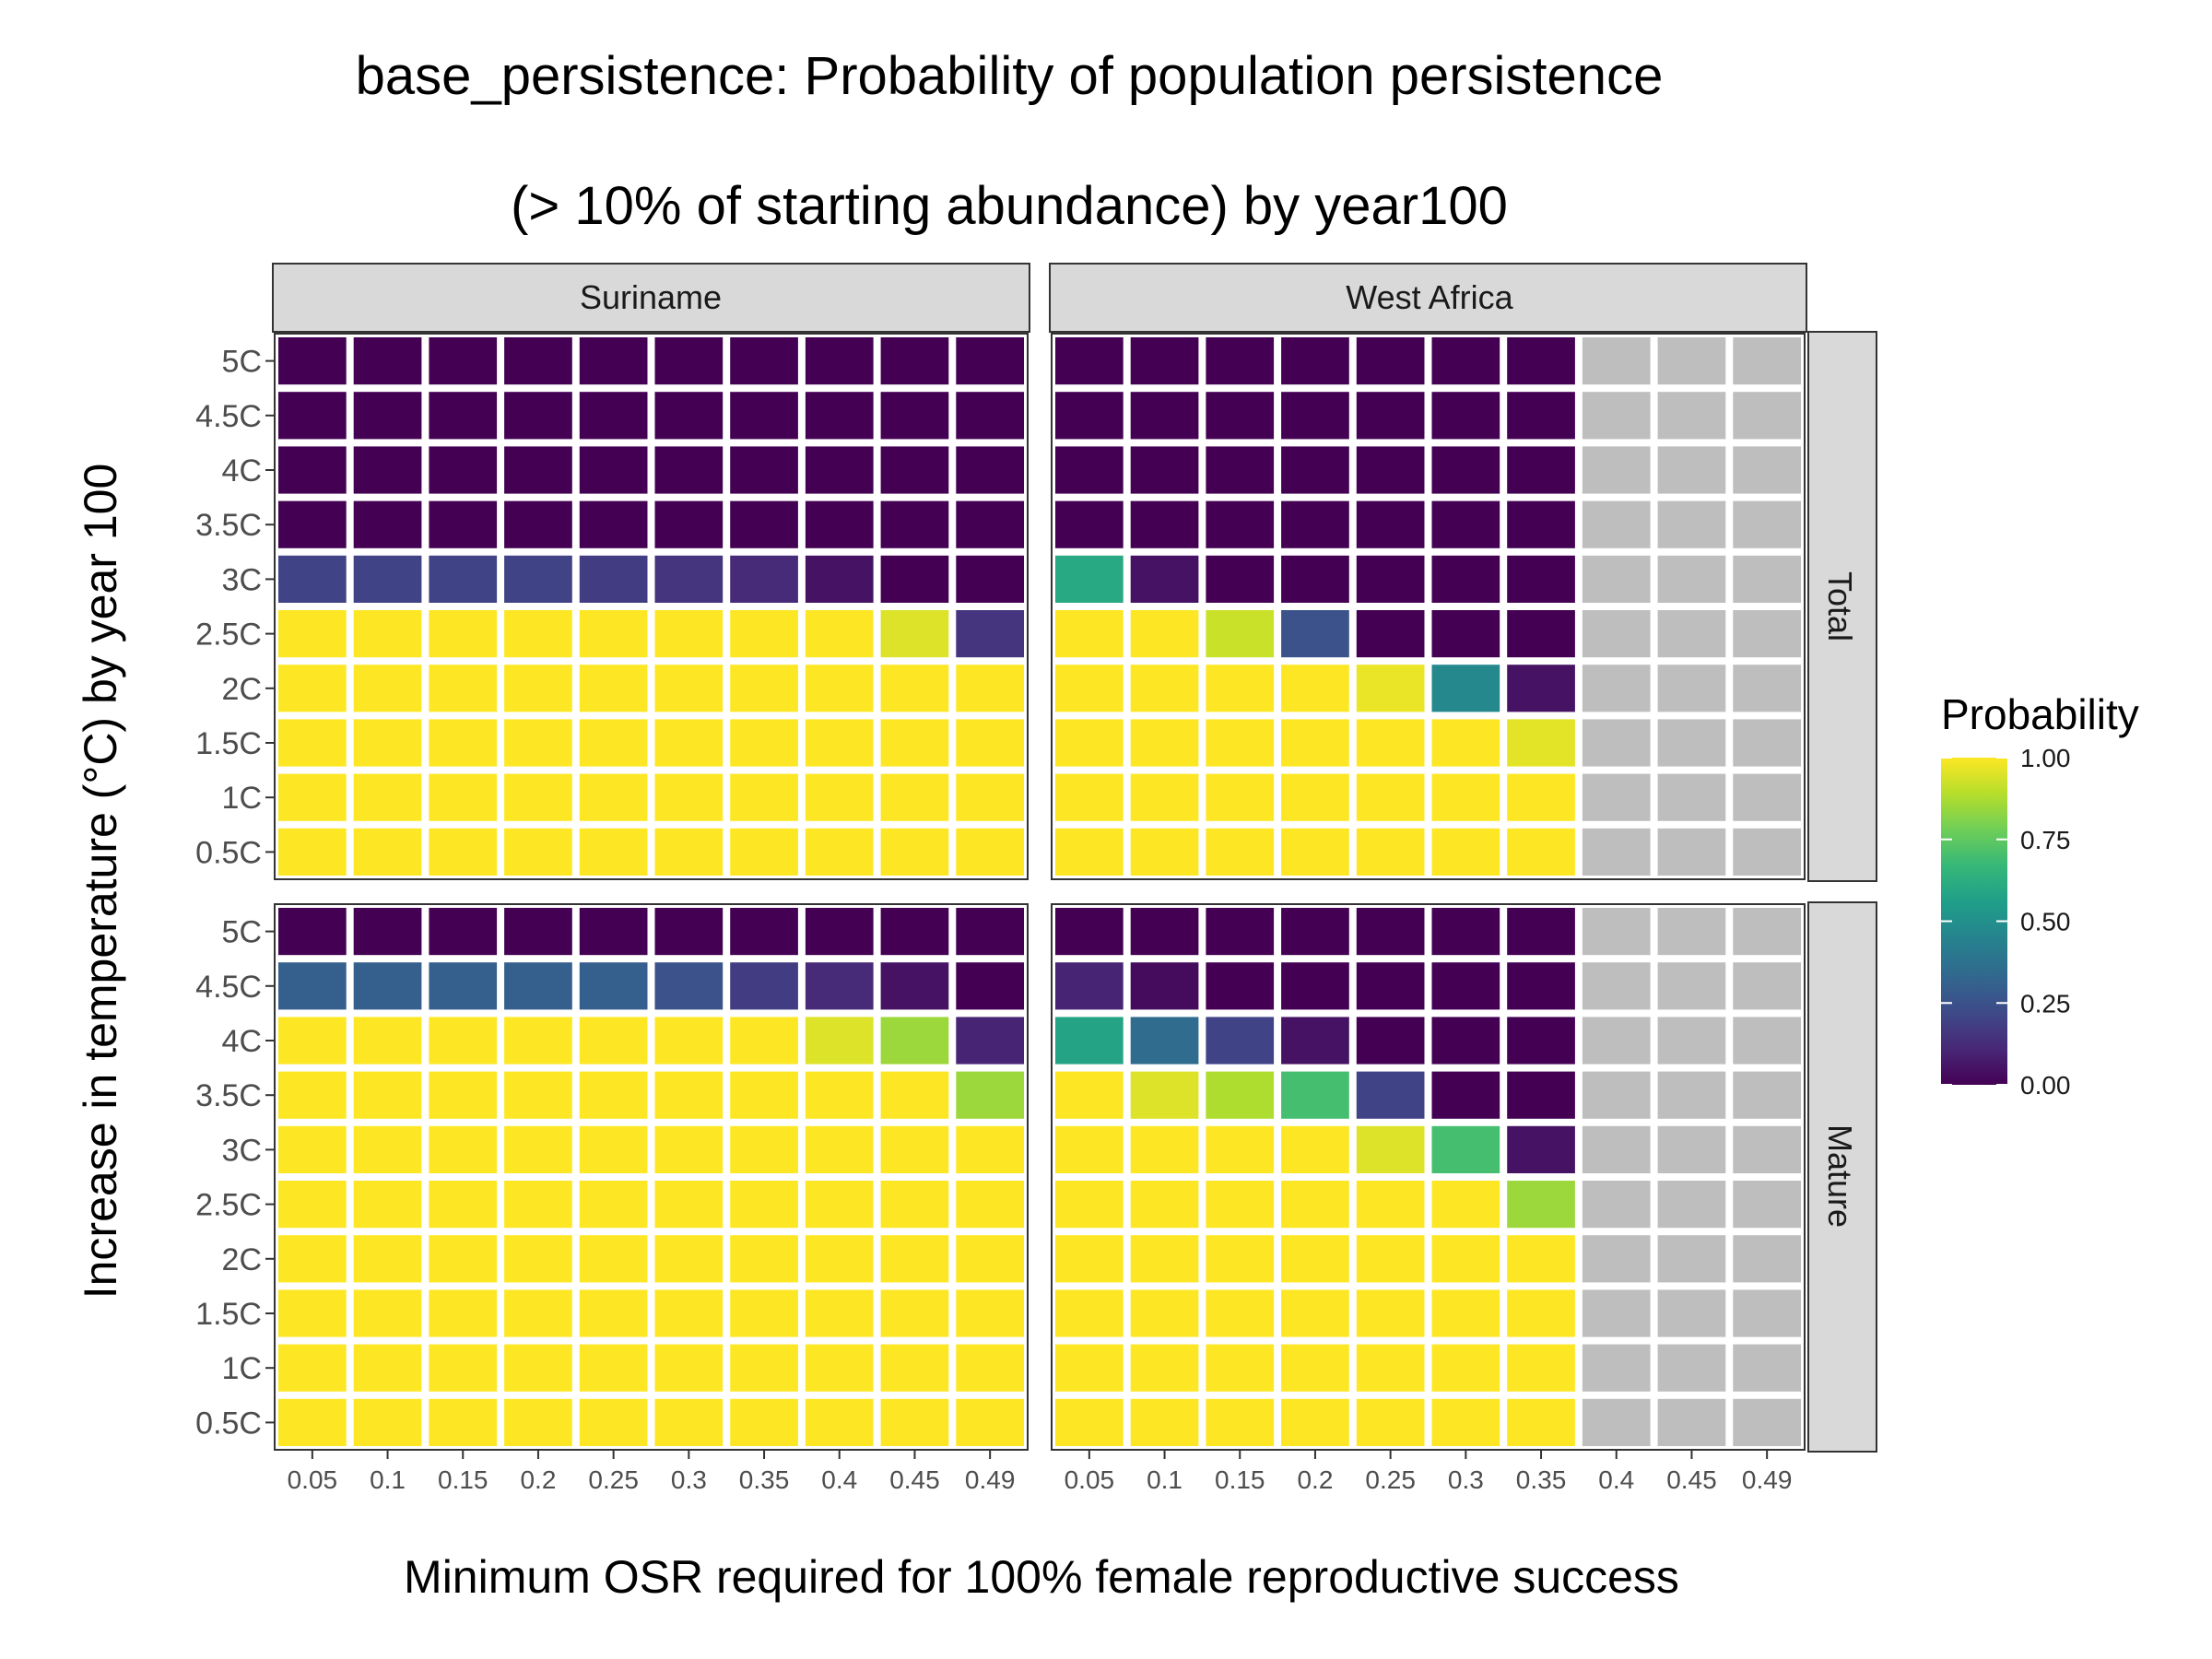 This screenshot has height=1659, width=2212. I want to click on legend-tick-label-0-50: 0.50, so click(2045, 922).